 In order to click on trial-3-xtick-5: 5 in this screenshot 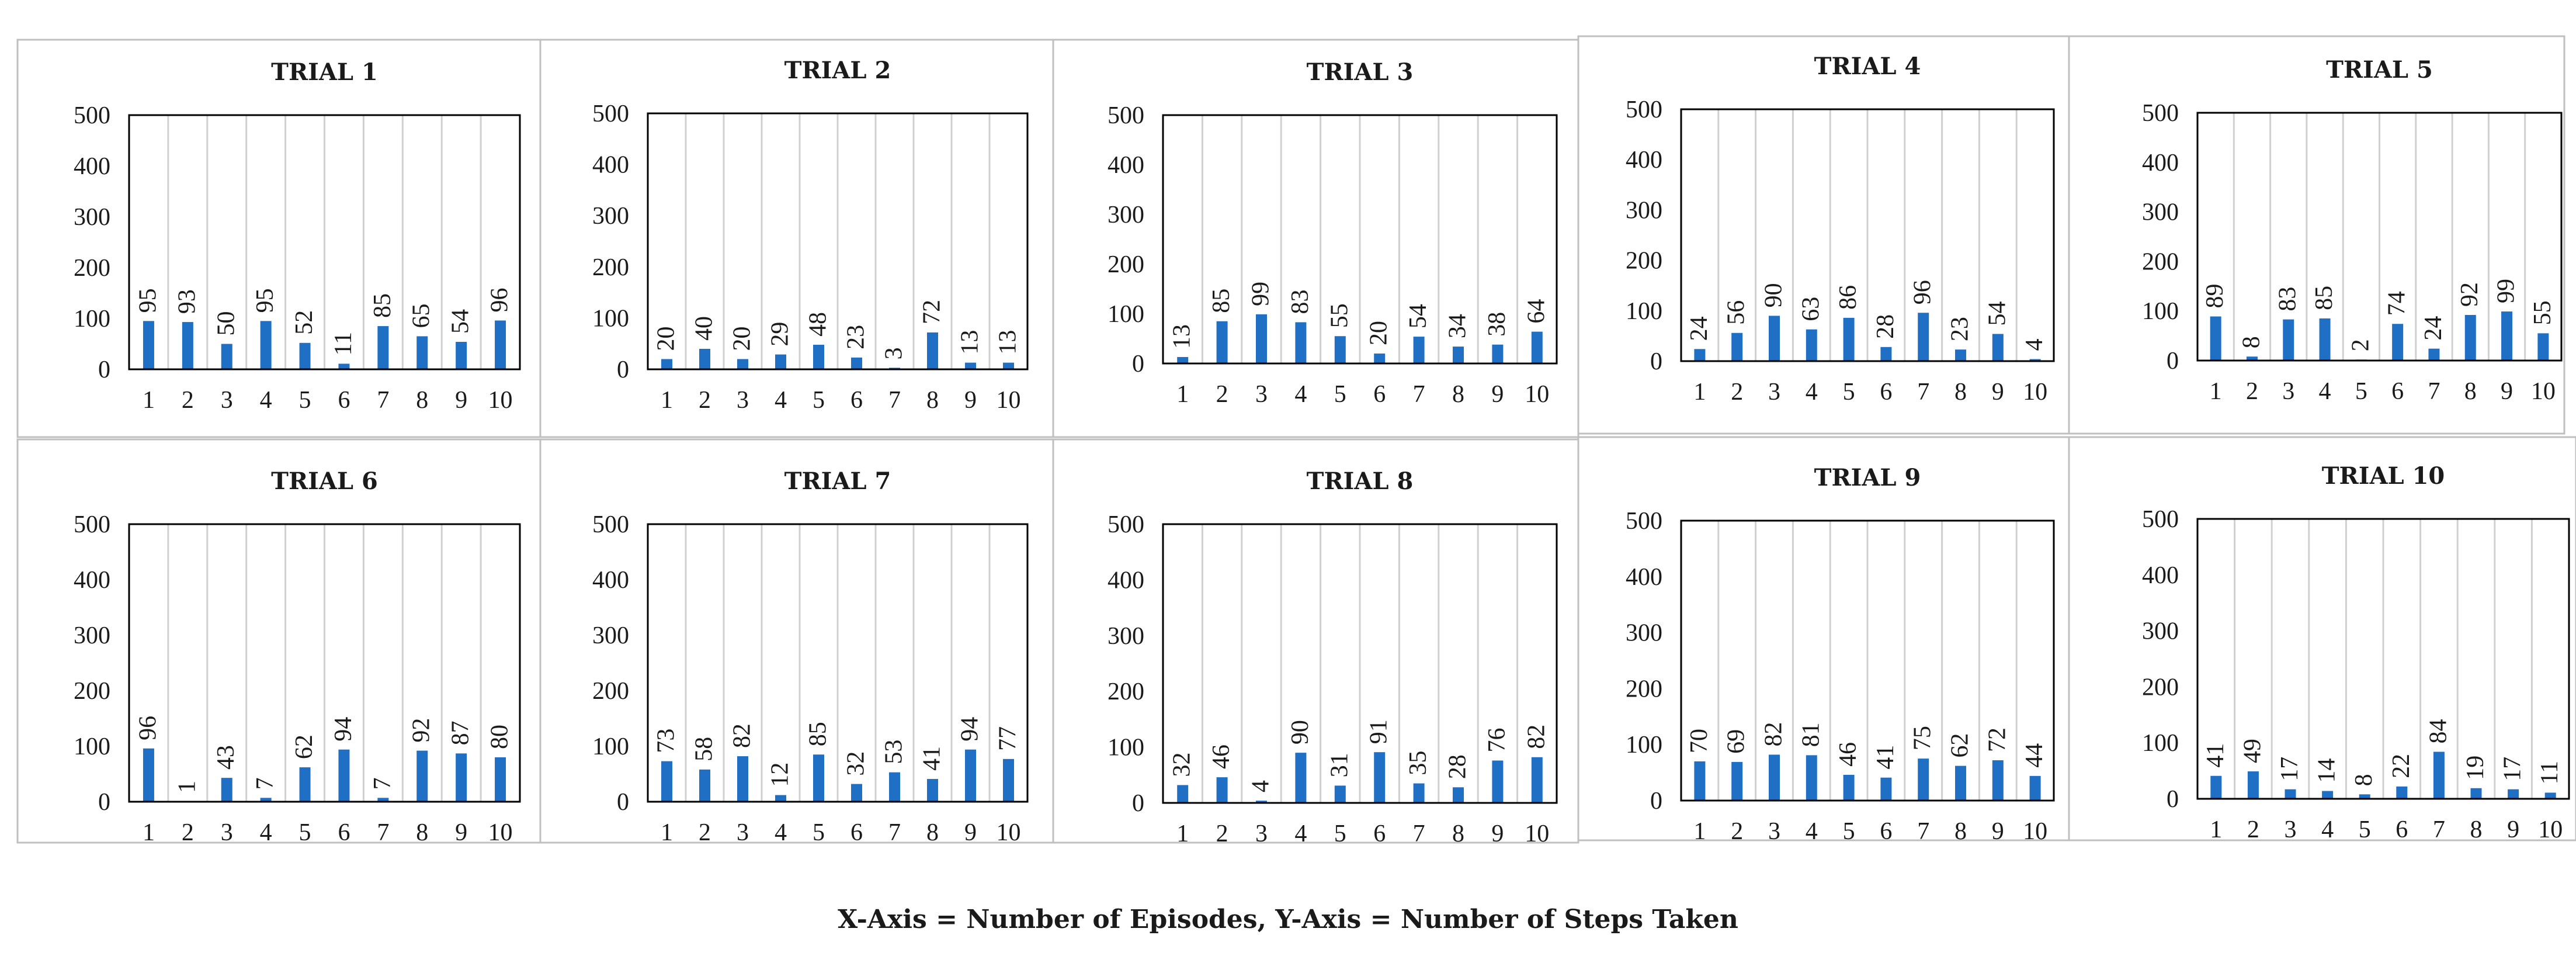, I will do `click(1340, 394)`.